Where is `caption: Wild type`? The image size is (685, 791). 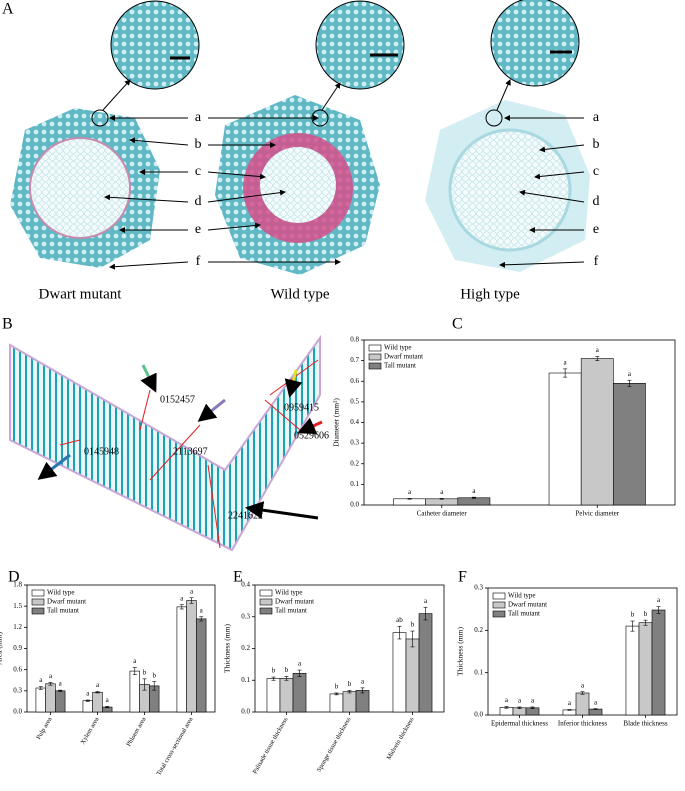 caption: Wild type is located at coordinates (300, 294).